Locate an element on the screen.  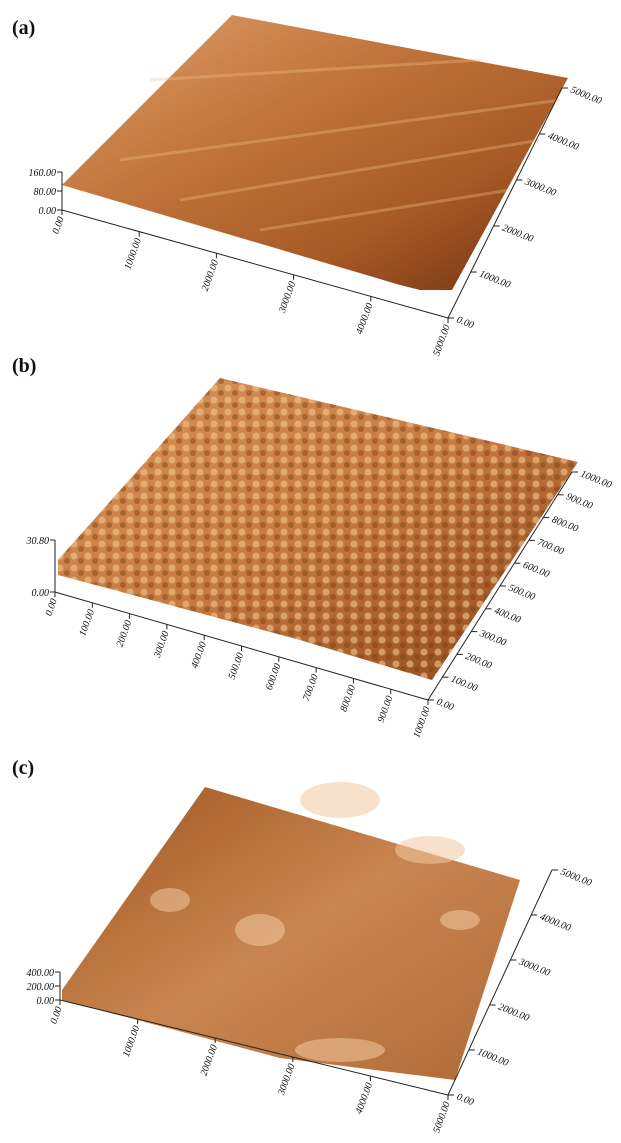
domes is located at coordinates (315, 922).